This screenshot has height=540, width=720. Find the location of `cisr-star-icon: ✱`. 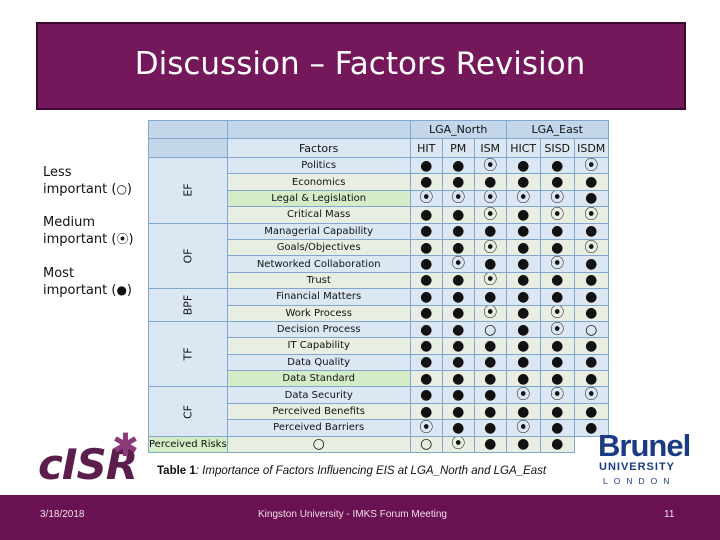

cisr-star-icon: ✱ is located at coordinates (125, 445).